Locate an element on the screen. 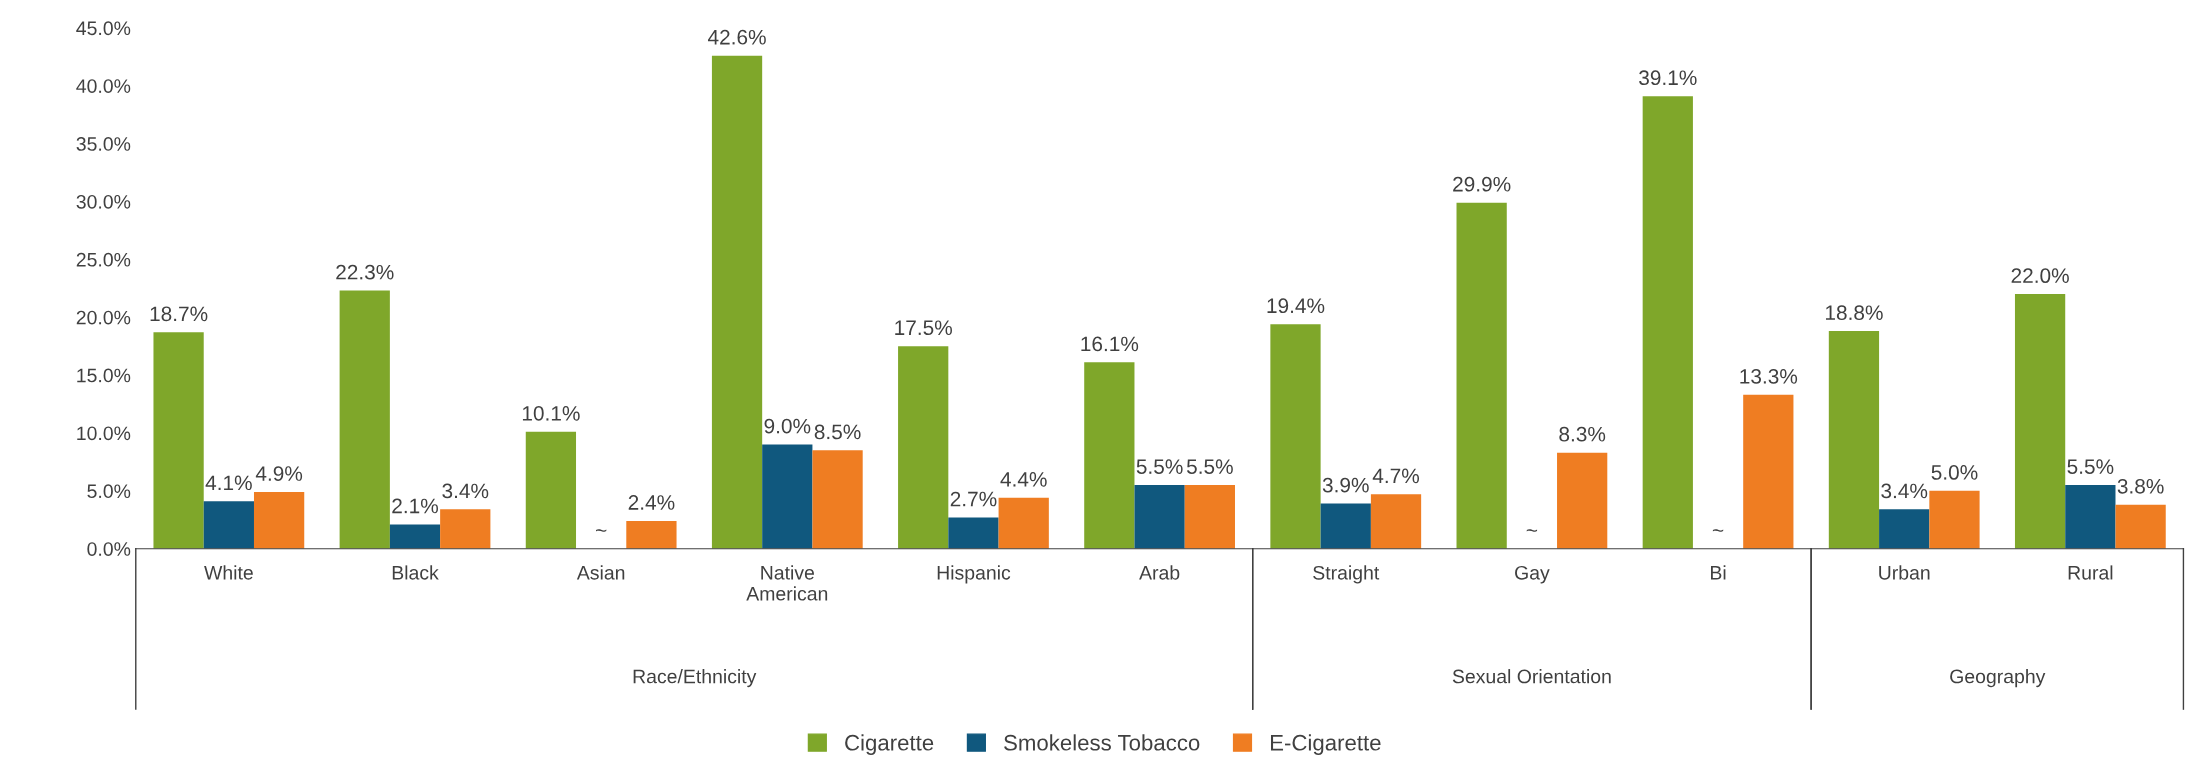 The image size is (2190, 775). legend-label: E-Cigarette is located at coordinates (1325, 744).